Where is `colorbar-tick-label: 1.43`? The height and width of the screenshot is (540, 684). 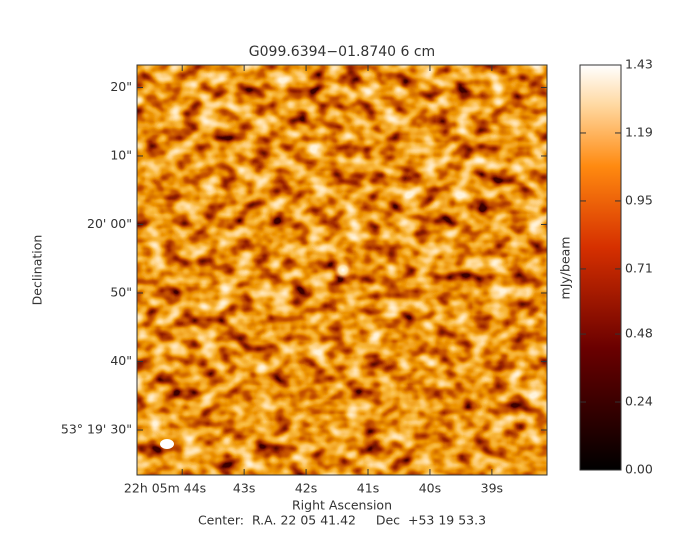
colorbar-tick-label: 1.43 is located at coordinates (639, 64).